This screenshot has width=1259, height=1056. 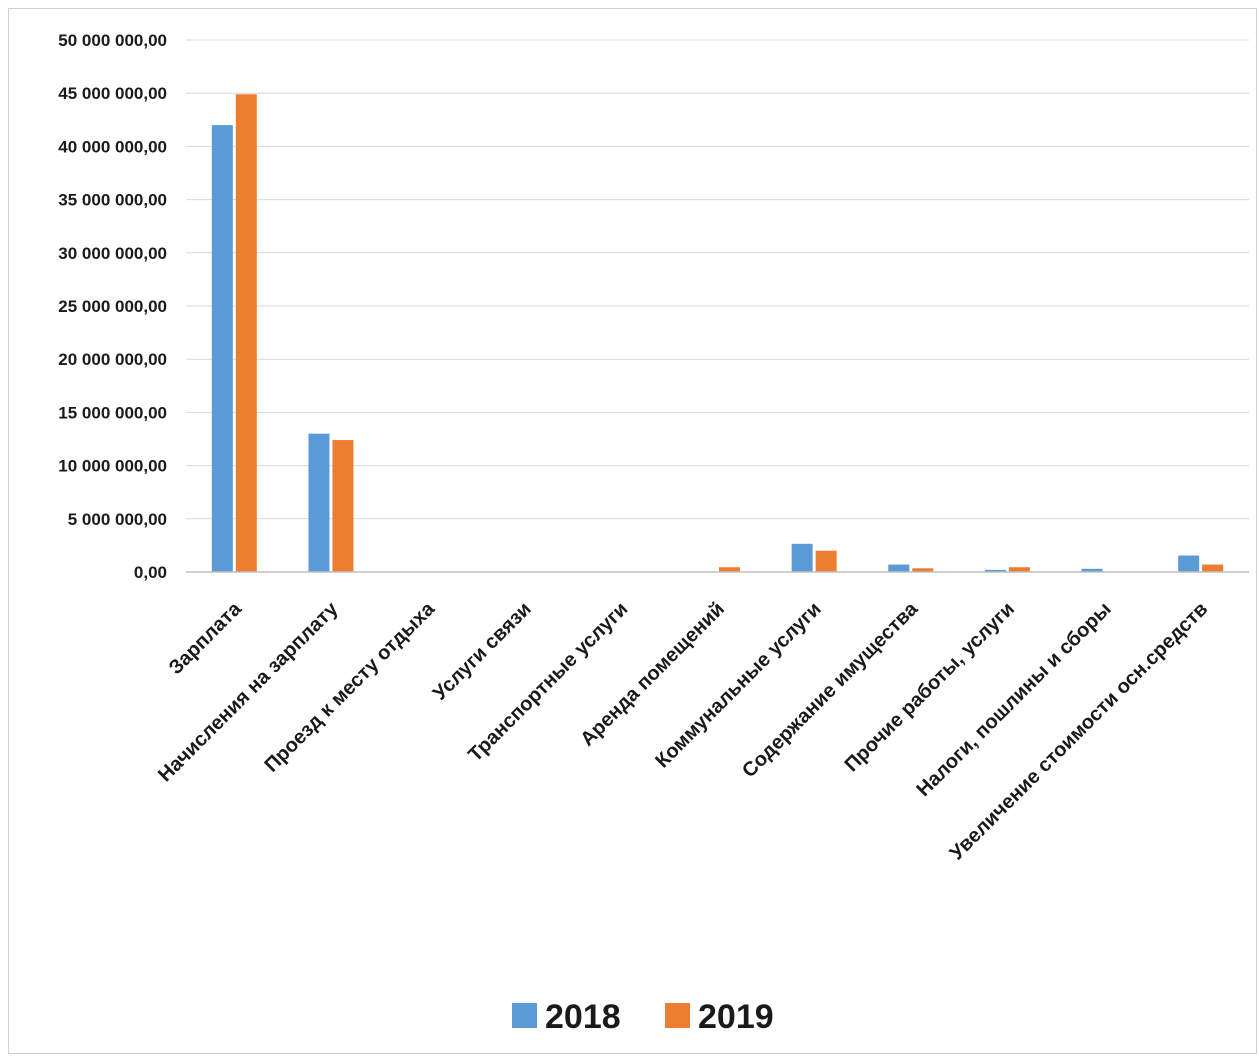 I want to click on x-category-label: Прочие работы, услуги, so click(x=930, y=687).